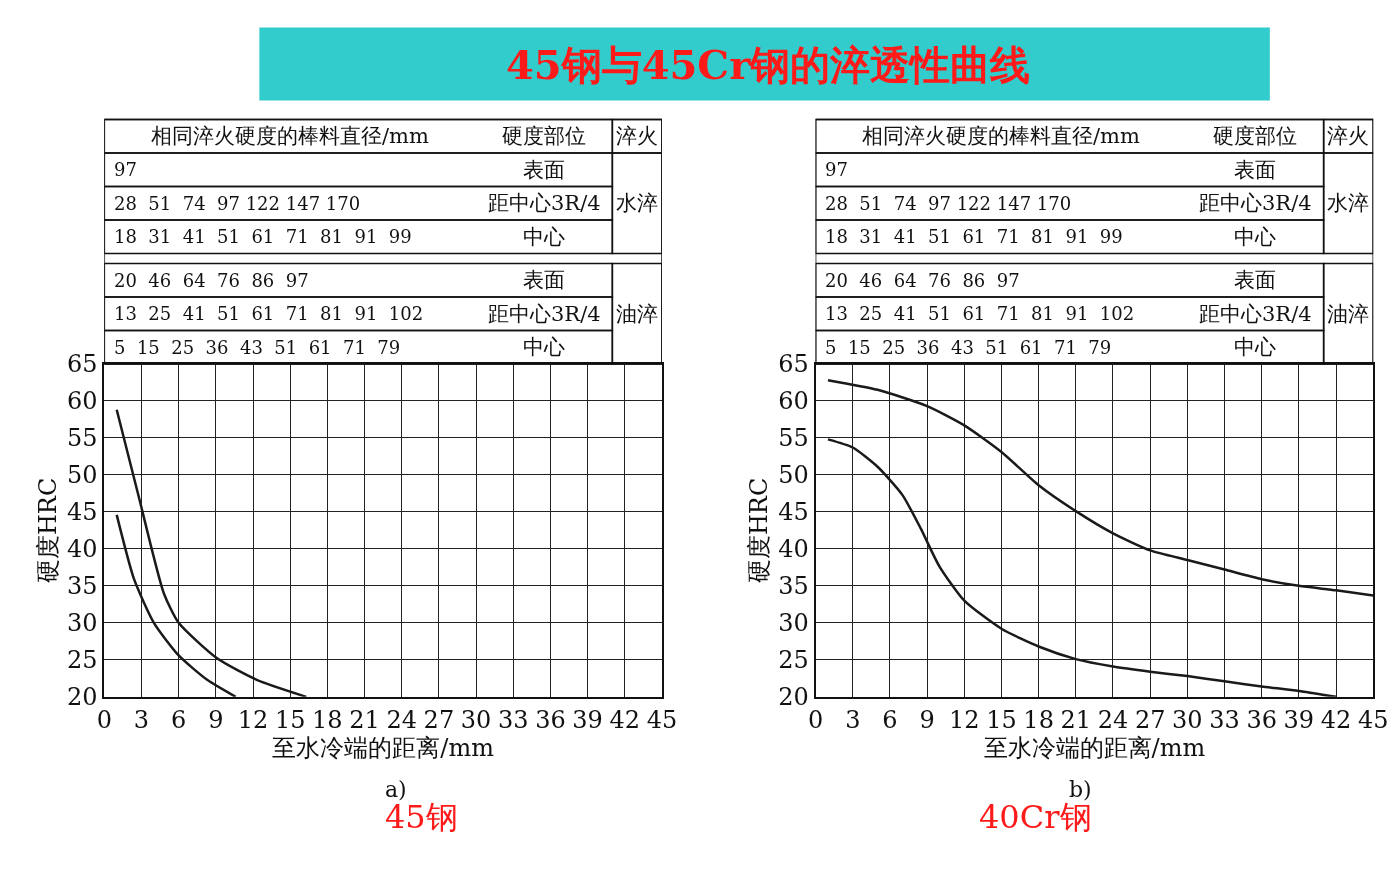 This screenshot has height=896, width=1400. What do you see at coordinates (1080, 789) in the screenshot?
I see `text: b)` at bounding box center [1080, 789].